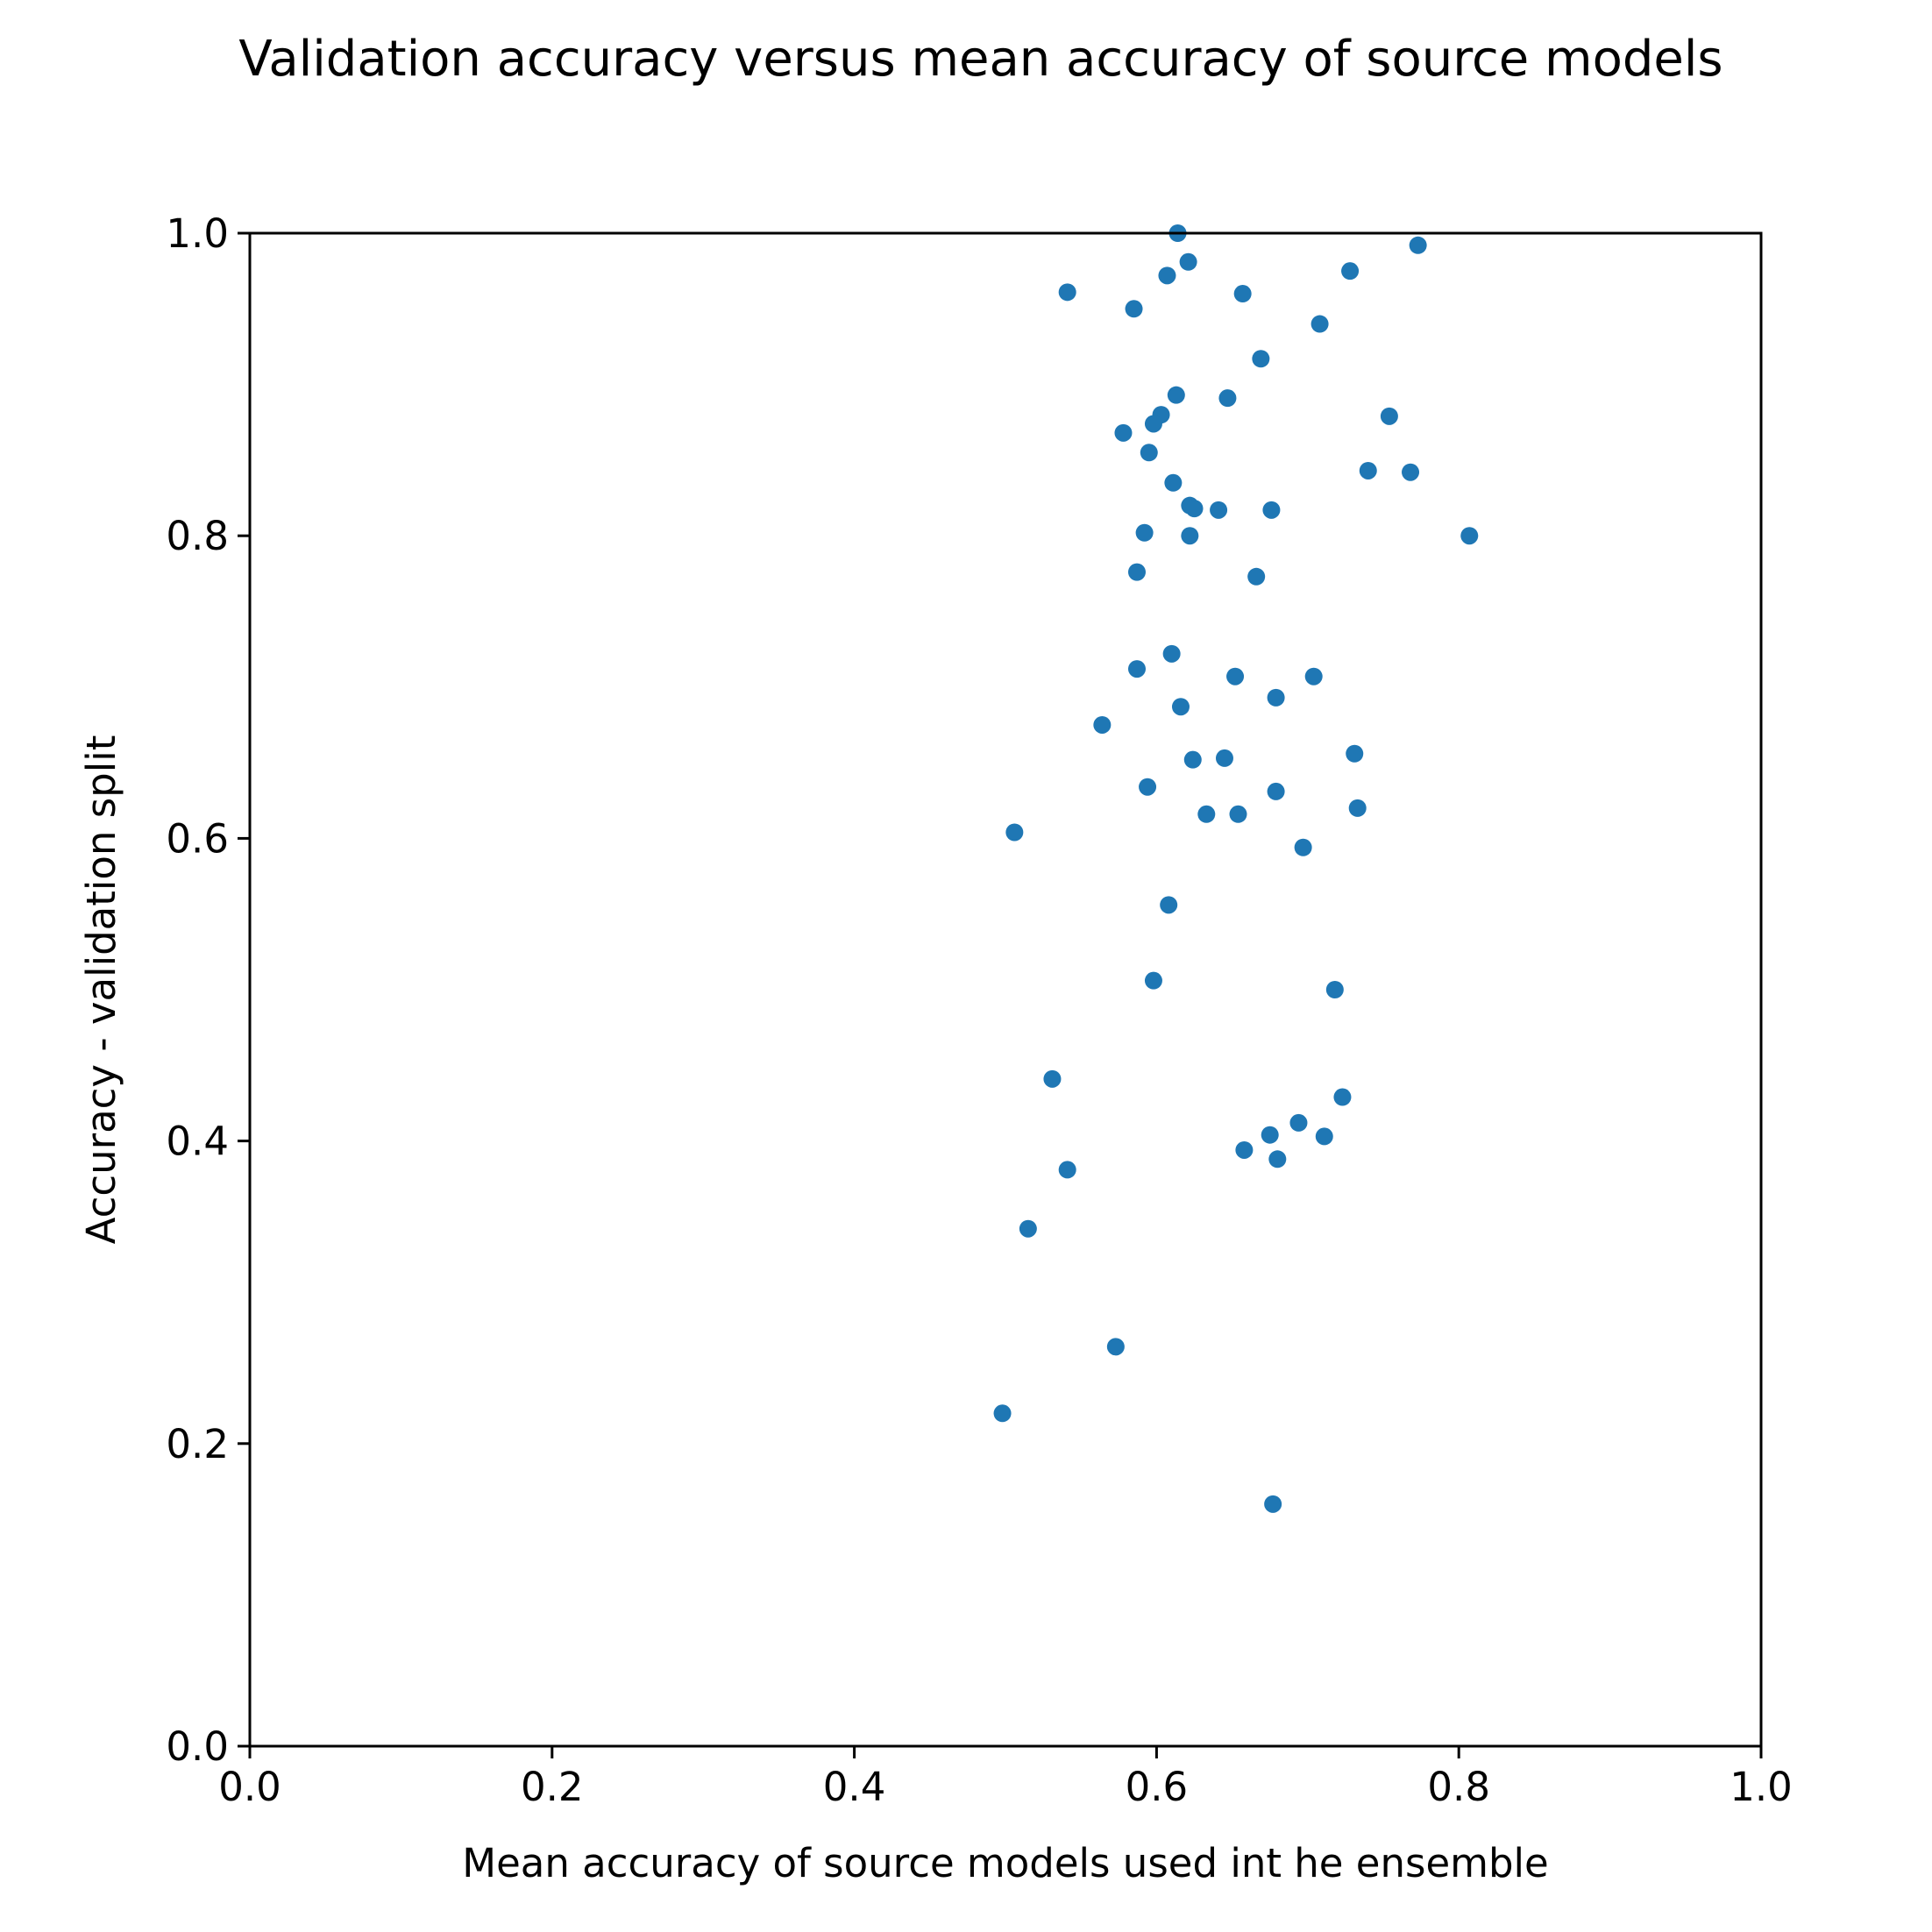  I want to click on x-tick-label: 1.0, so click(1761, 1787).